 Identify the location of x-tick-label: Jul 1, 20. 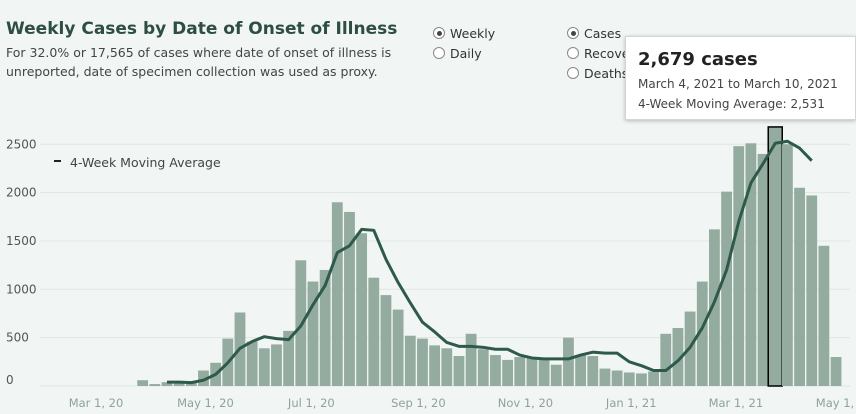
(311, 403).